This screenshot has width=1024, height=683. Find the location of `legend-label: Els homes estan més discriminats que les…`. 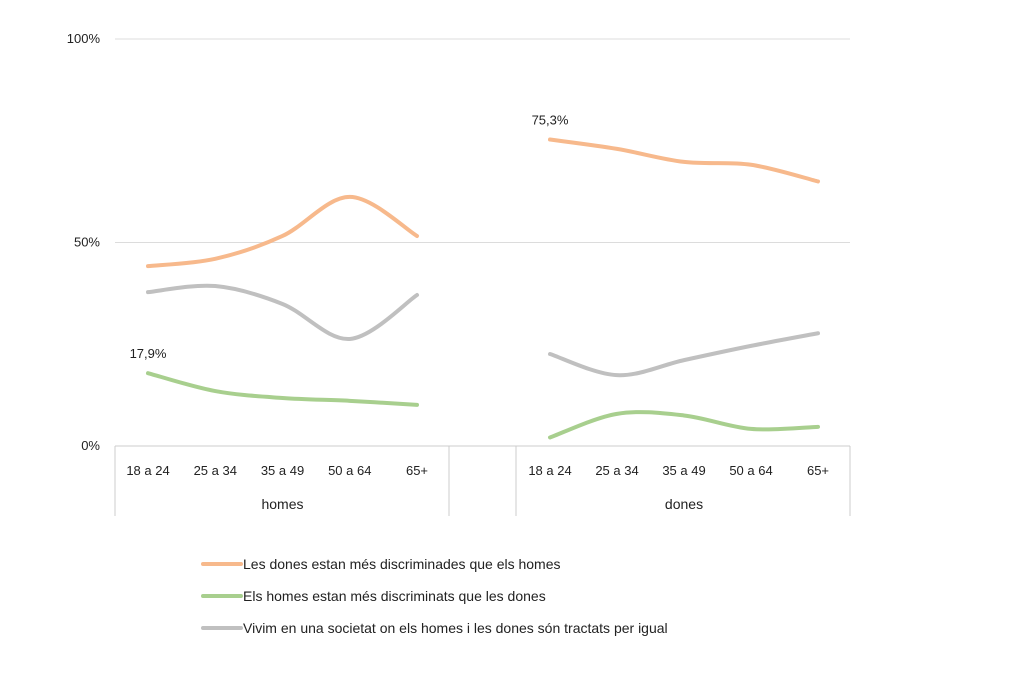

legend-label: Els homes estan més discriminats que les… is located at coordinates (394, 596).